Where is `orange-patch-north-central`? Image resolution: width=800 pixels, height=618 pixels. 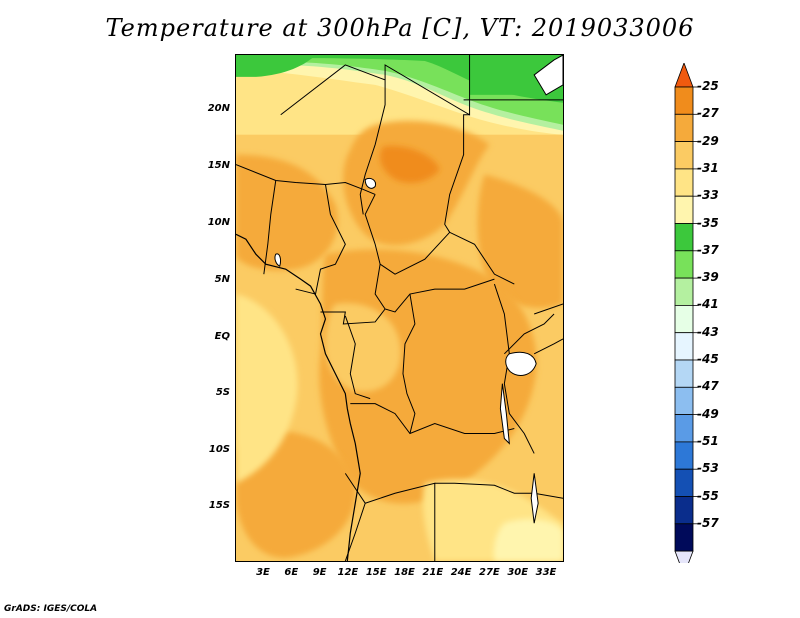 orange-patch-north-central is located at coordinates (416, 183).